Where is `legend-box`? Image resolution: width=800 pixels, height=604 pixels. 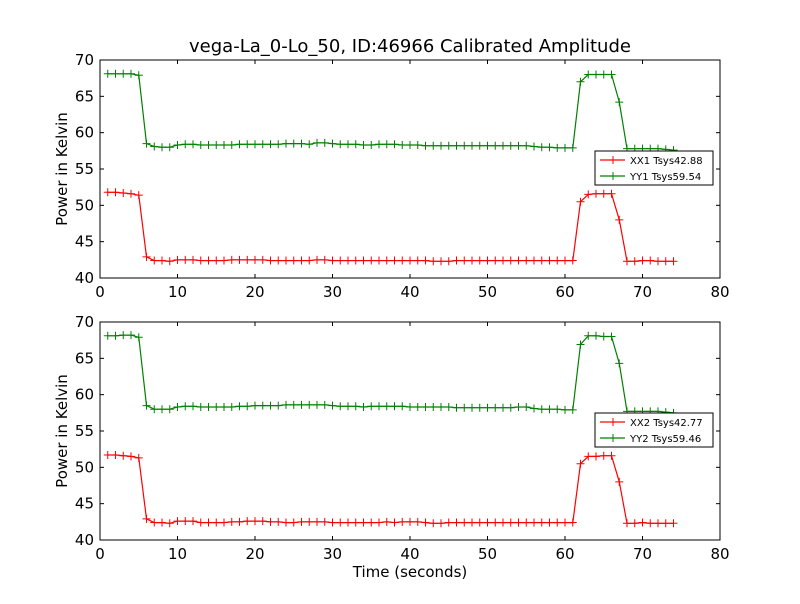 legend-box is located at coordinates (654, 168).